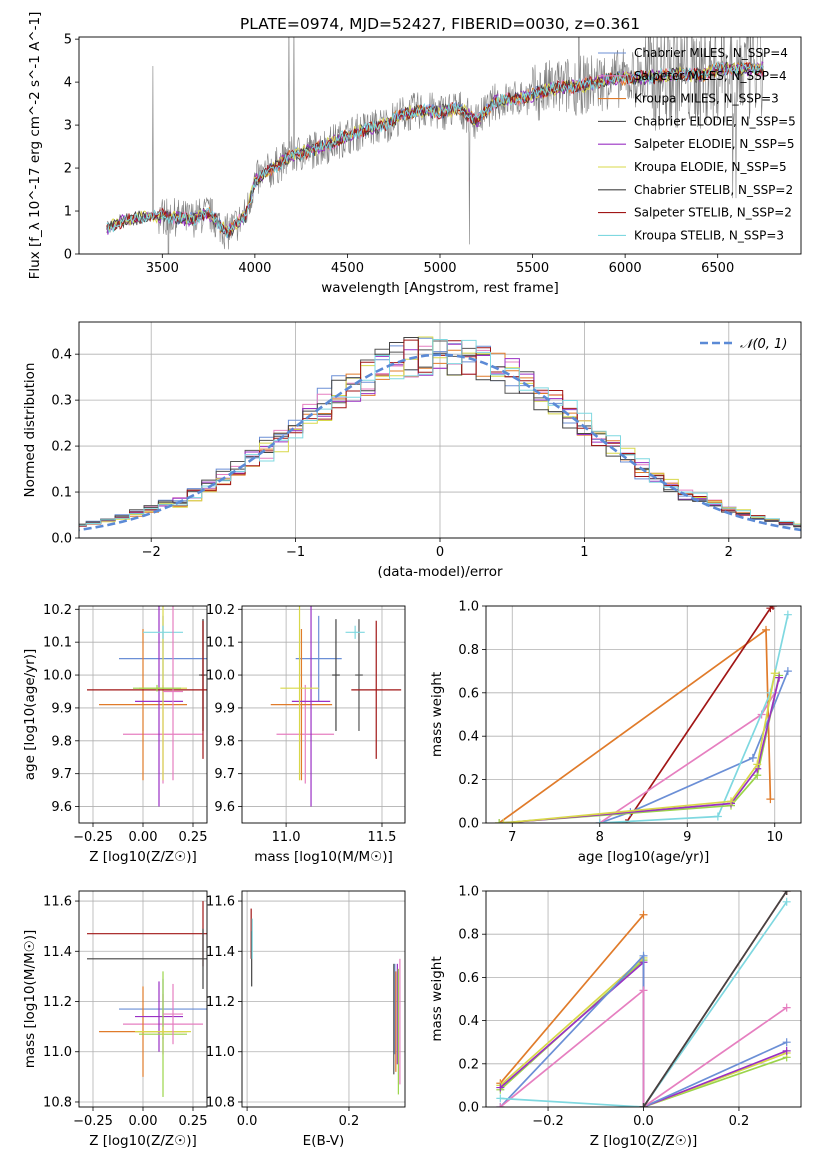 The height and width of the screenshot is (1170, 819). I want to click on x-tick-label: 6000, so click(625, 268).